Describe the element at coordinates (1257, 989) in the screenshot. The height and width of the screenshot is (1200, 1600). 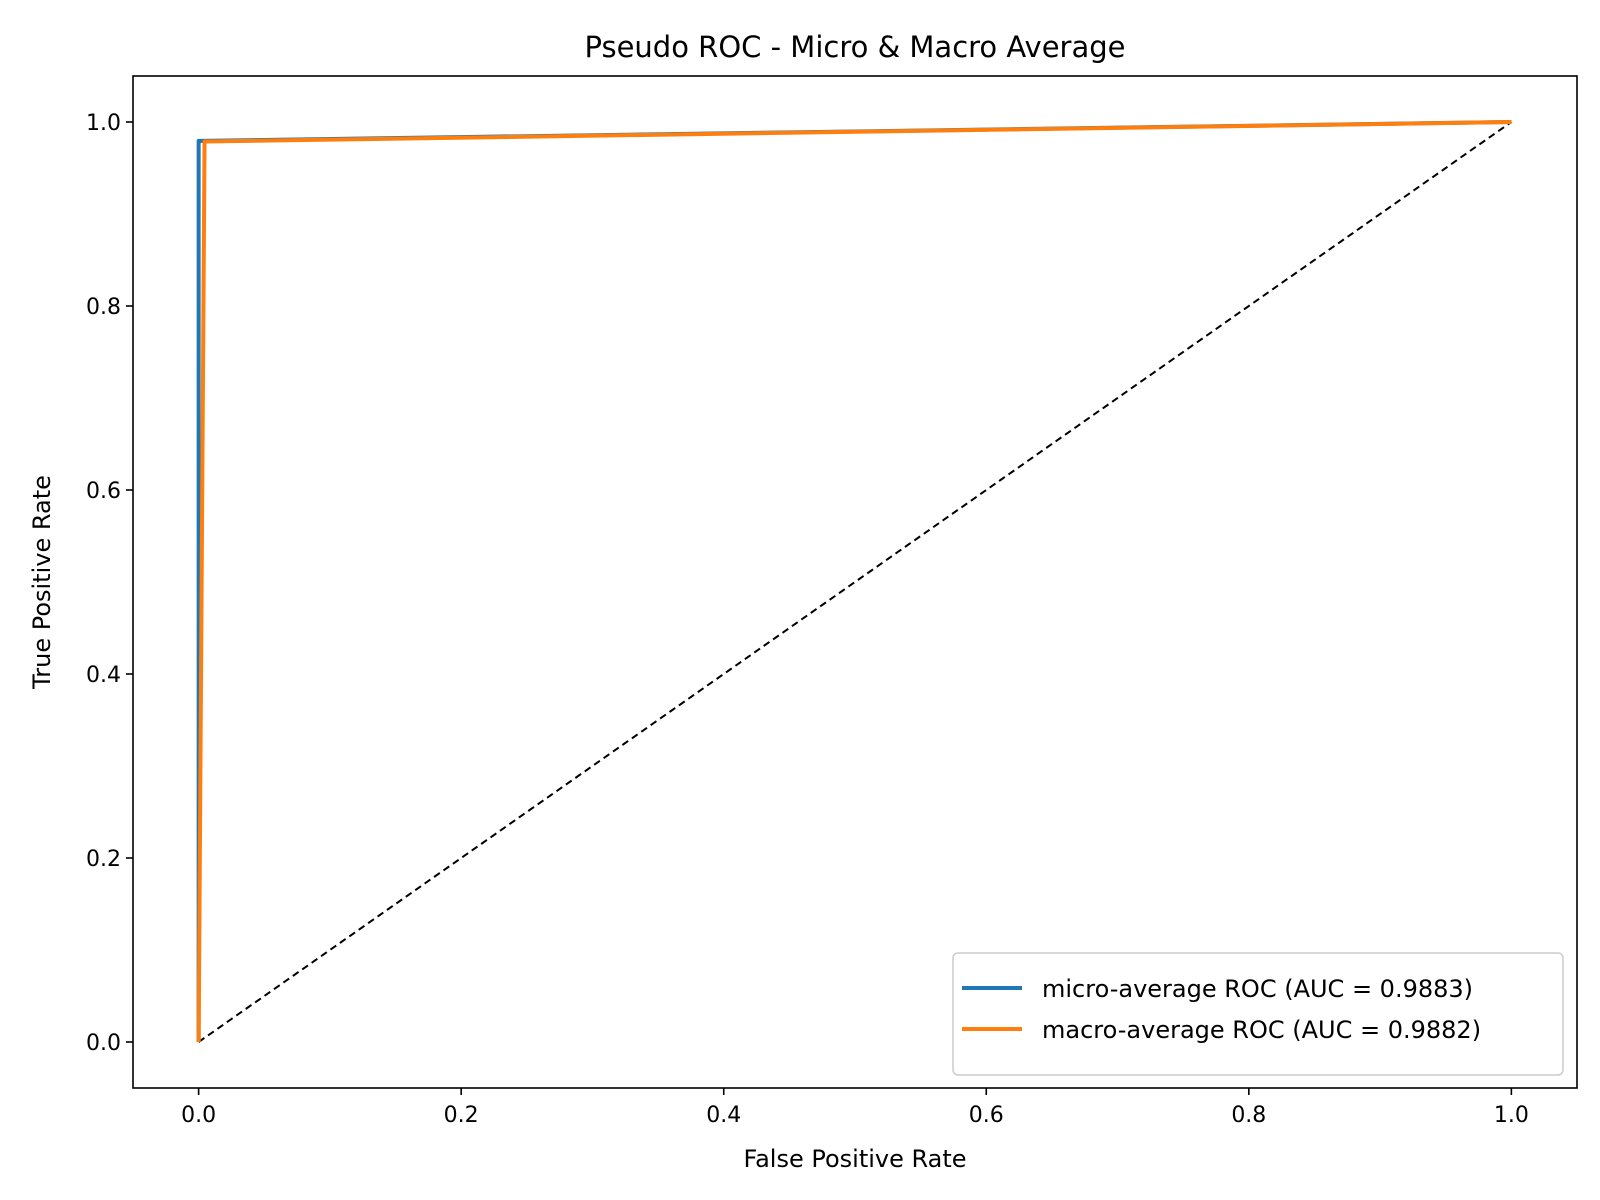
I see `legend-label-micro-average: micro-average ROC (AUC = 0.9883)` at that location.